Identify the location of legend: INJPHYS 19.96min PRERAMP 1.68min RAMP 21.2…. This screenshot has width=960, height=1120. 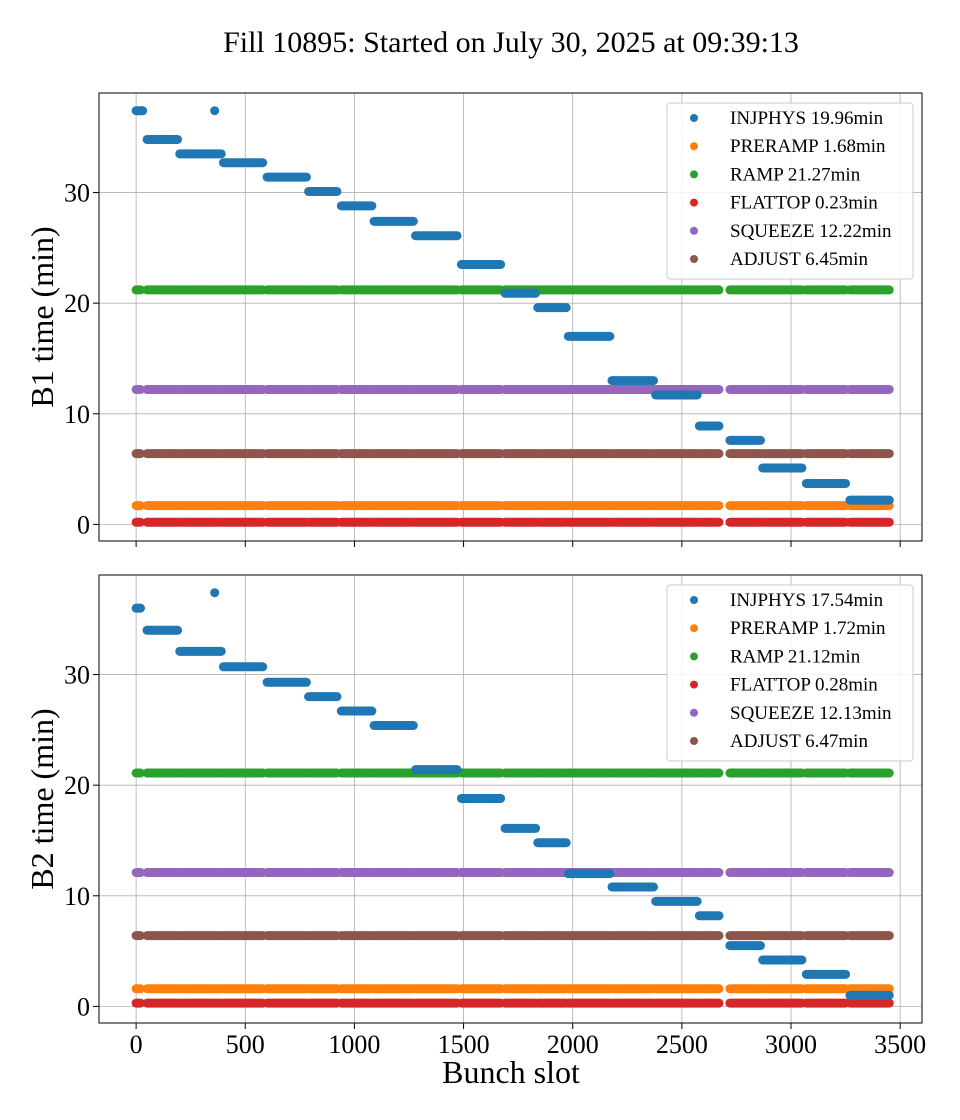
(790, 191).